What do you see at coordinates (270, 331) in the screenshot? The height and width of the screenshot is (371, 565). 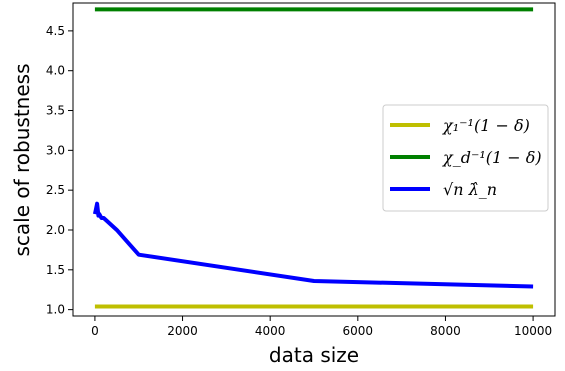 I see `x-tick-label: 4000` at bounding box center [270, 331].